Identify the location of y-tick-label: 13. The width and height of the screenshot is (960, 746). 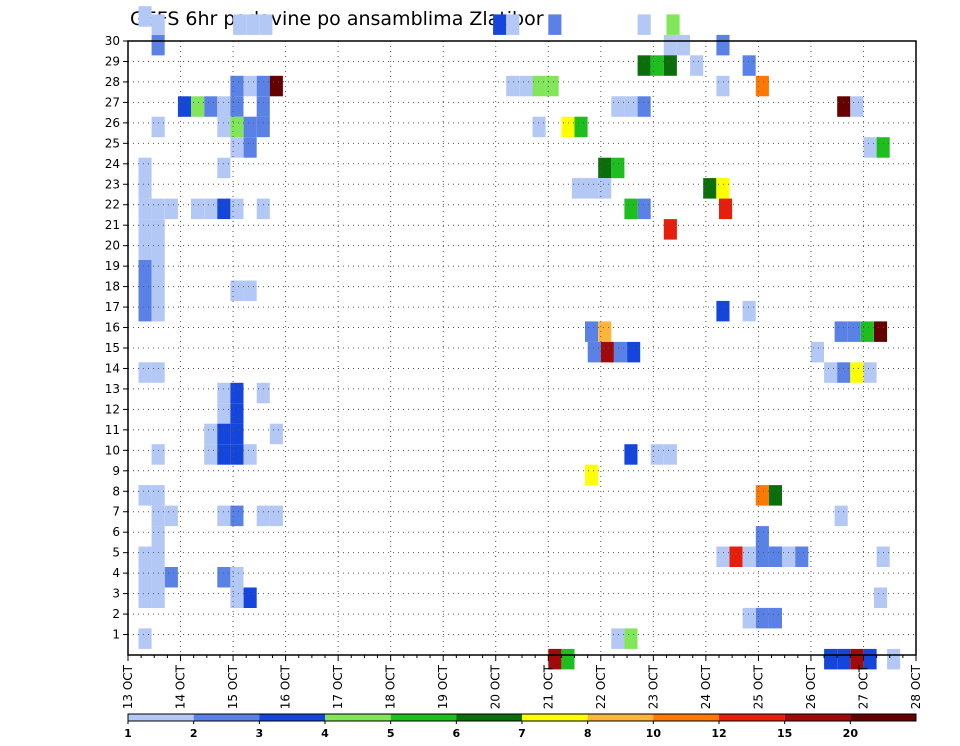
(112, 389).